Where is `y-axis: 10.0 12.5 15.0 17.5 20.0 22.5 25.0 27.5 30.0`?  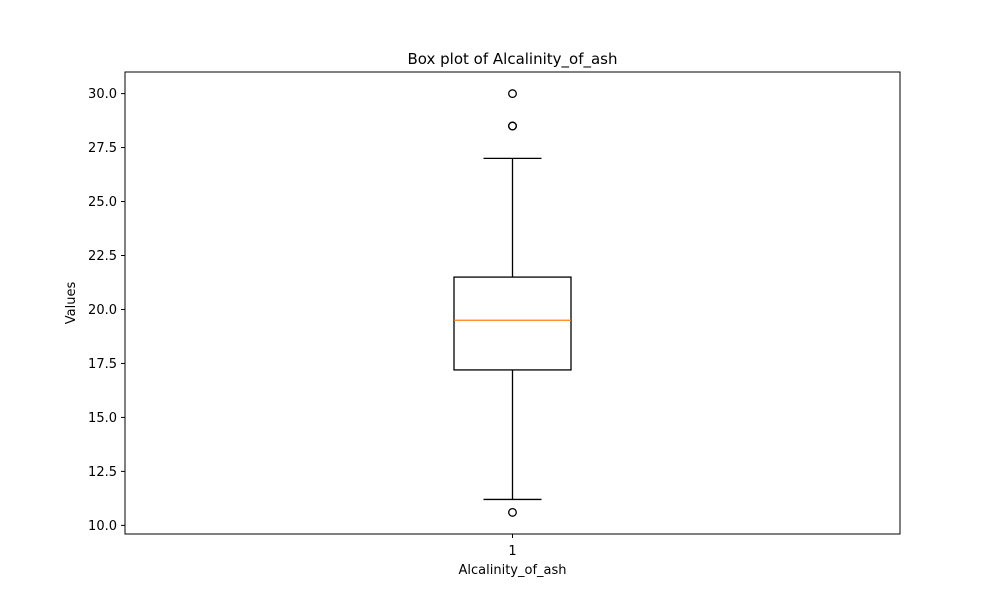
y-axis: 10.0 12.5 15.0 17.5 20.0 22.5 25.0 27.5 30.0 is located at coordinates (106, 310).